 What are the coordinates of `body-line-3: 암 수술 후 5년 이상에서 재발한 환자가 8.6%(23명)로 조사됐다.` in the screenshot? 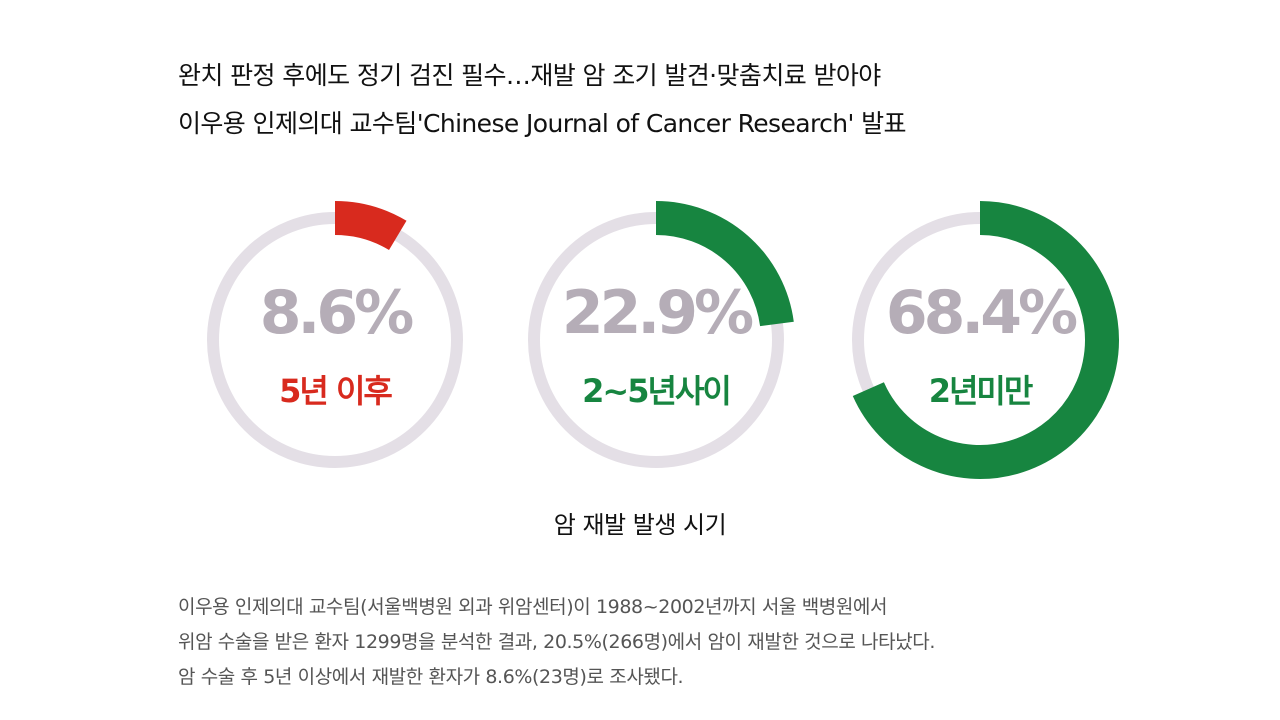 It's located at (431, 677).